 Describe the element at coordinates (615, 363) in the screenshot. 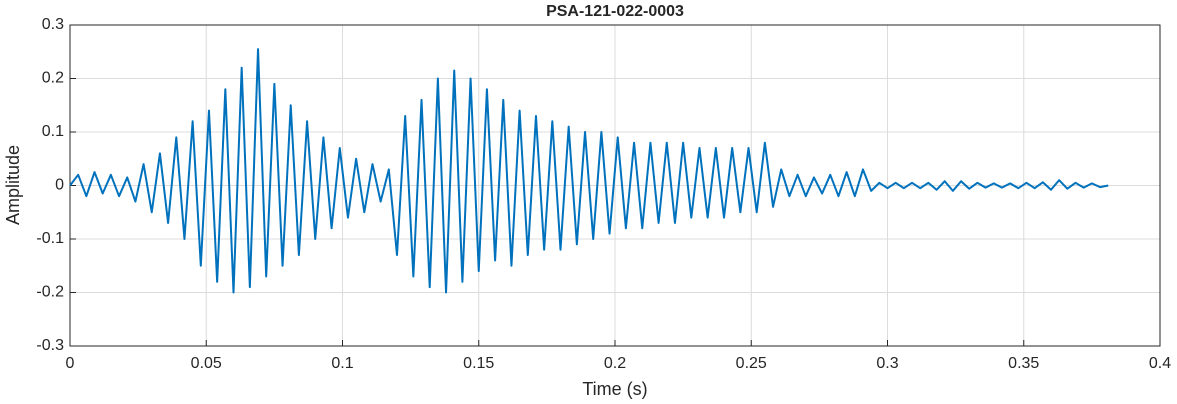

I see `x-tick-label: 0.2` at that location.